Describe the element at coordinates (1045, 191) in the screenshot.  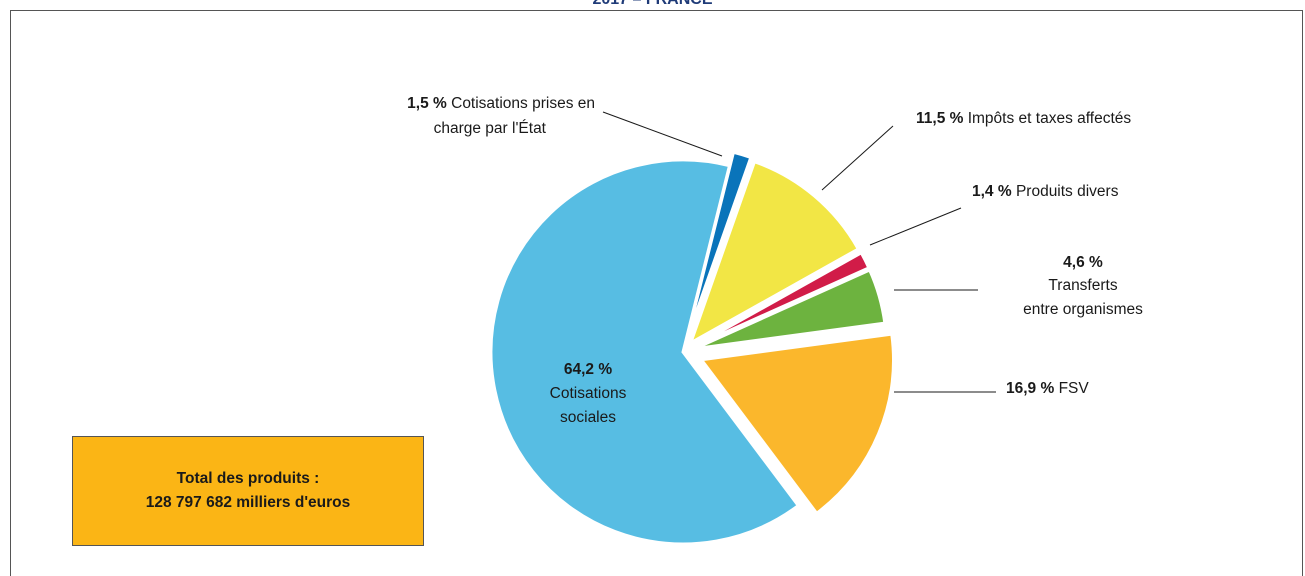
I see `label-produits-divers: 1,4 % Produits divers` at that location.